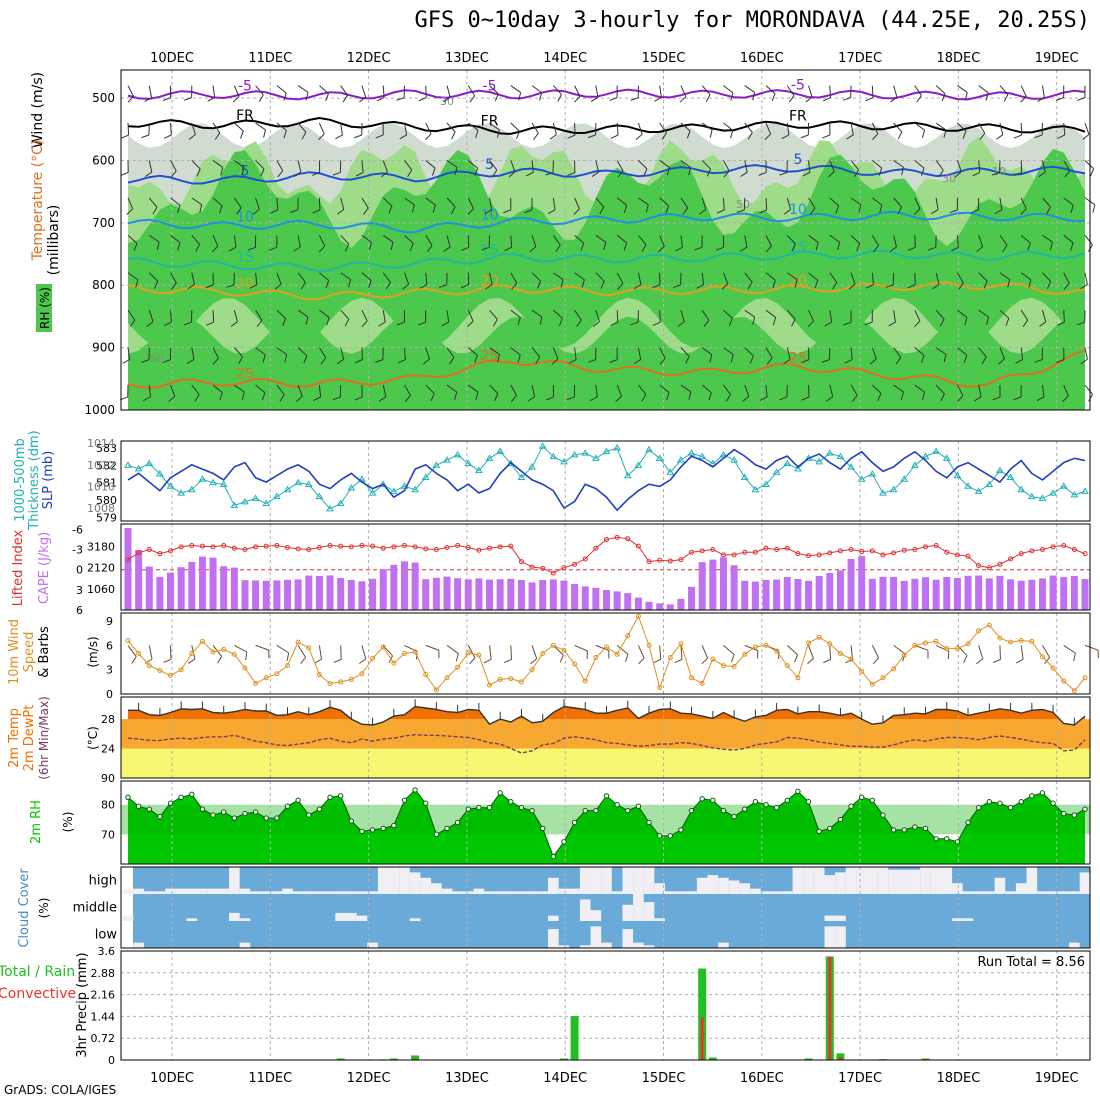 This screenshot has height=1100, width=1100. I want to click on thickness-tick-label: 581, so click(106, 483).